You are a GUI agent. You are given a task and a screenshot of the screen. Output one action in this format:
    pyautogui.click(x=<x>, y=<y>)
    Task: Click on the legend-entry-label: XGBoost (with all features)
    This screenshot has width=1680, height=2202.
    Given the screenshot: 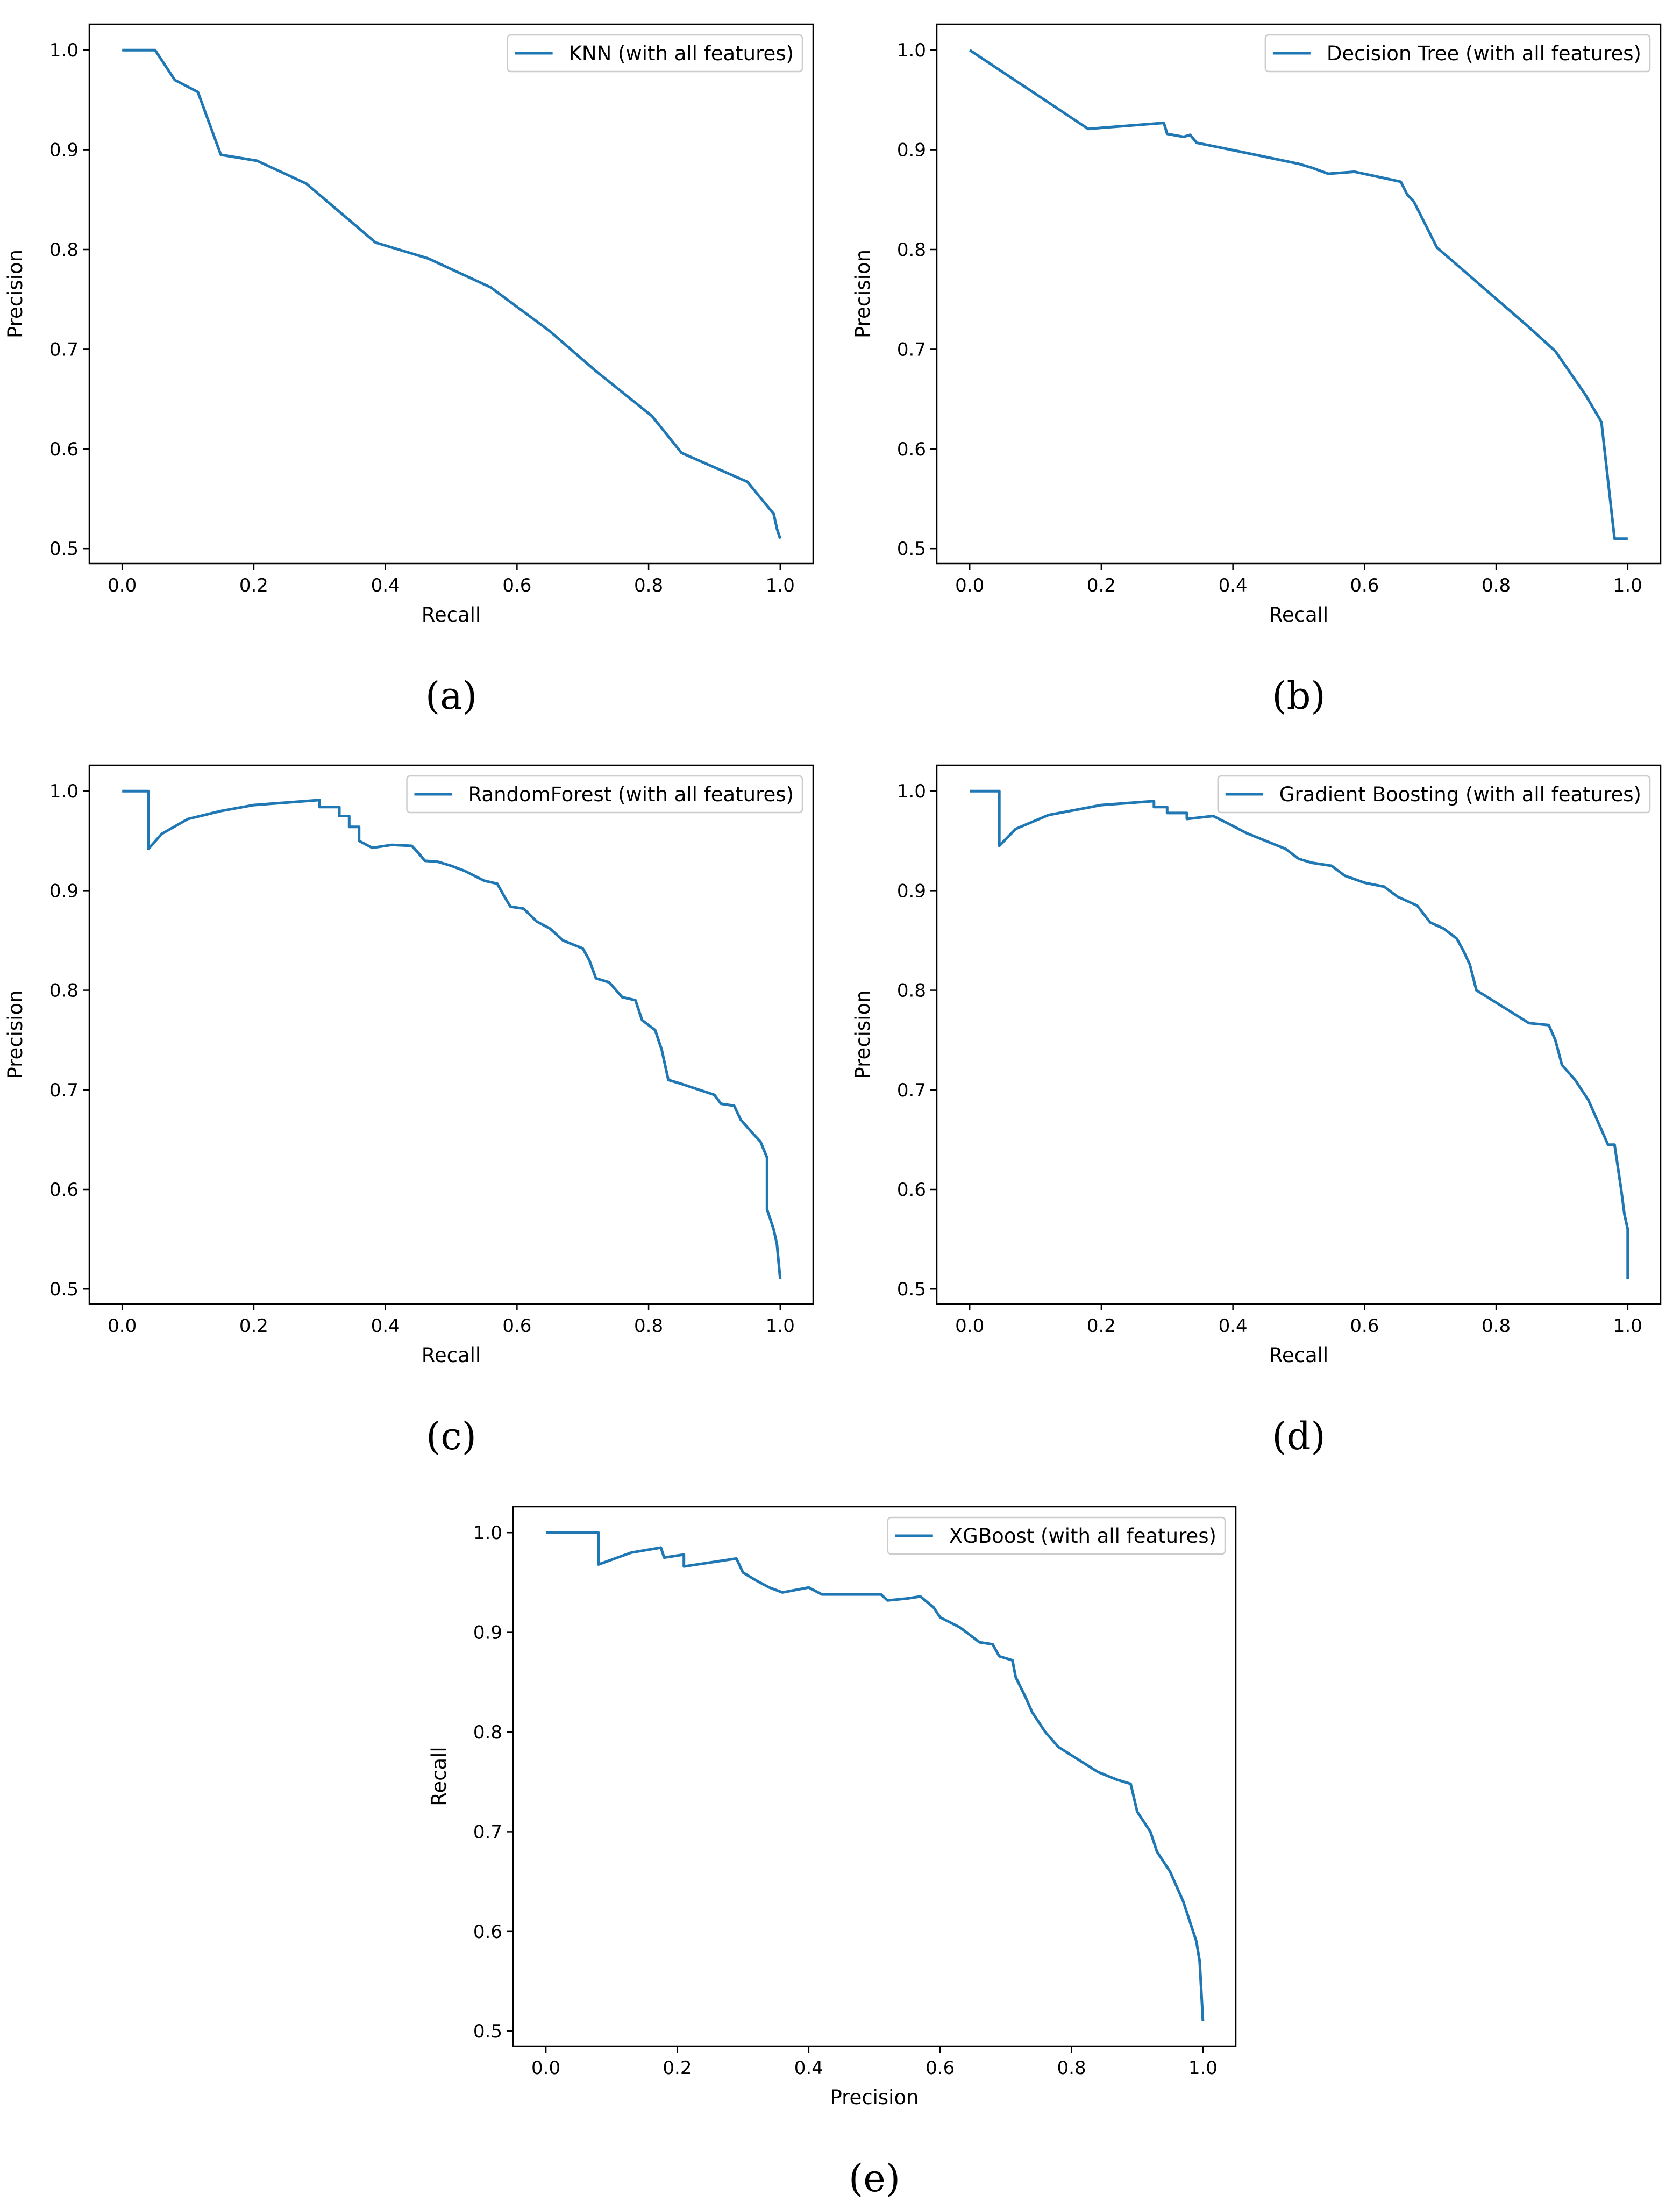 What is the action you would take?
    pyautogui.click(x=1082, y=1536)
    